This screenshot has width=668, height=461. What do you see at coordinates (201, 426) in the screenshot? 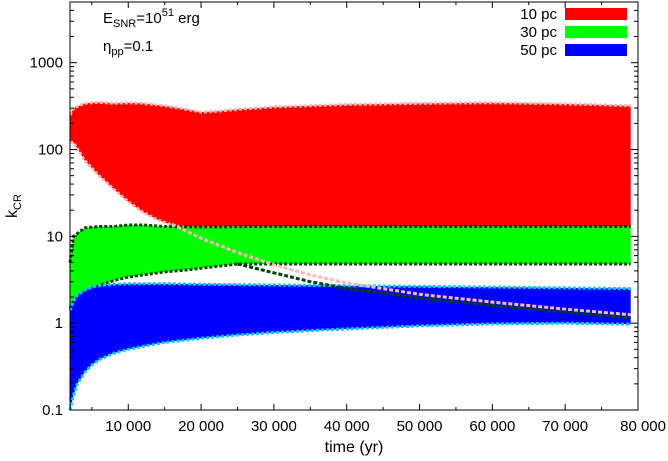
I see `x-tick-label: 20 000` at bounding box center [201, 426].